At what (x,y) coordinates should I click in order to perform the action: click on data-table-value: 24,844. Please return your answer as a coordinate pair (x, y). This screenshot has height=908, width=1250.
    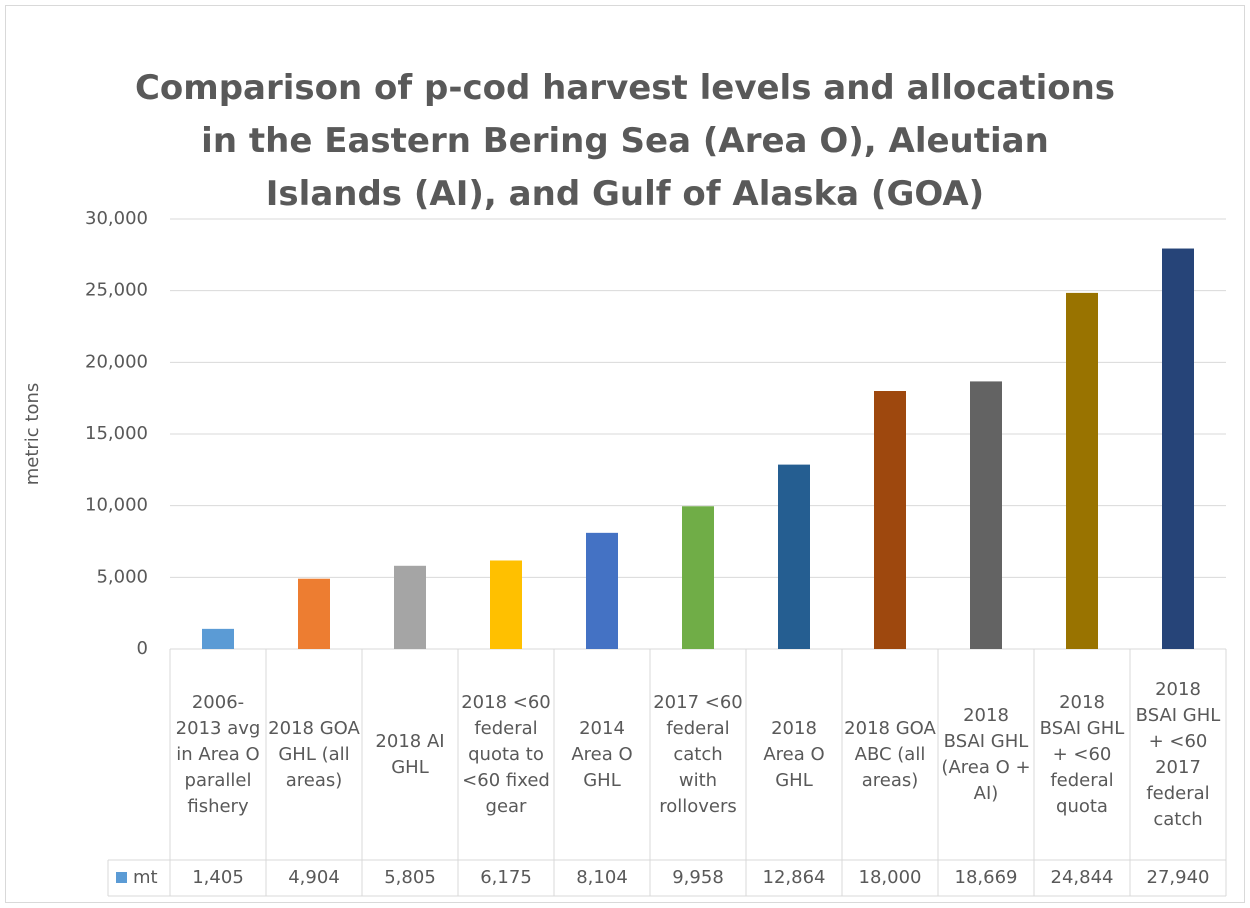
    Looking at the image, I should click on (1082, 877).